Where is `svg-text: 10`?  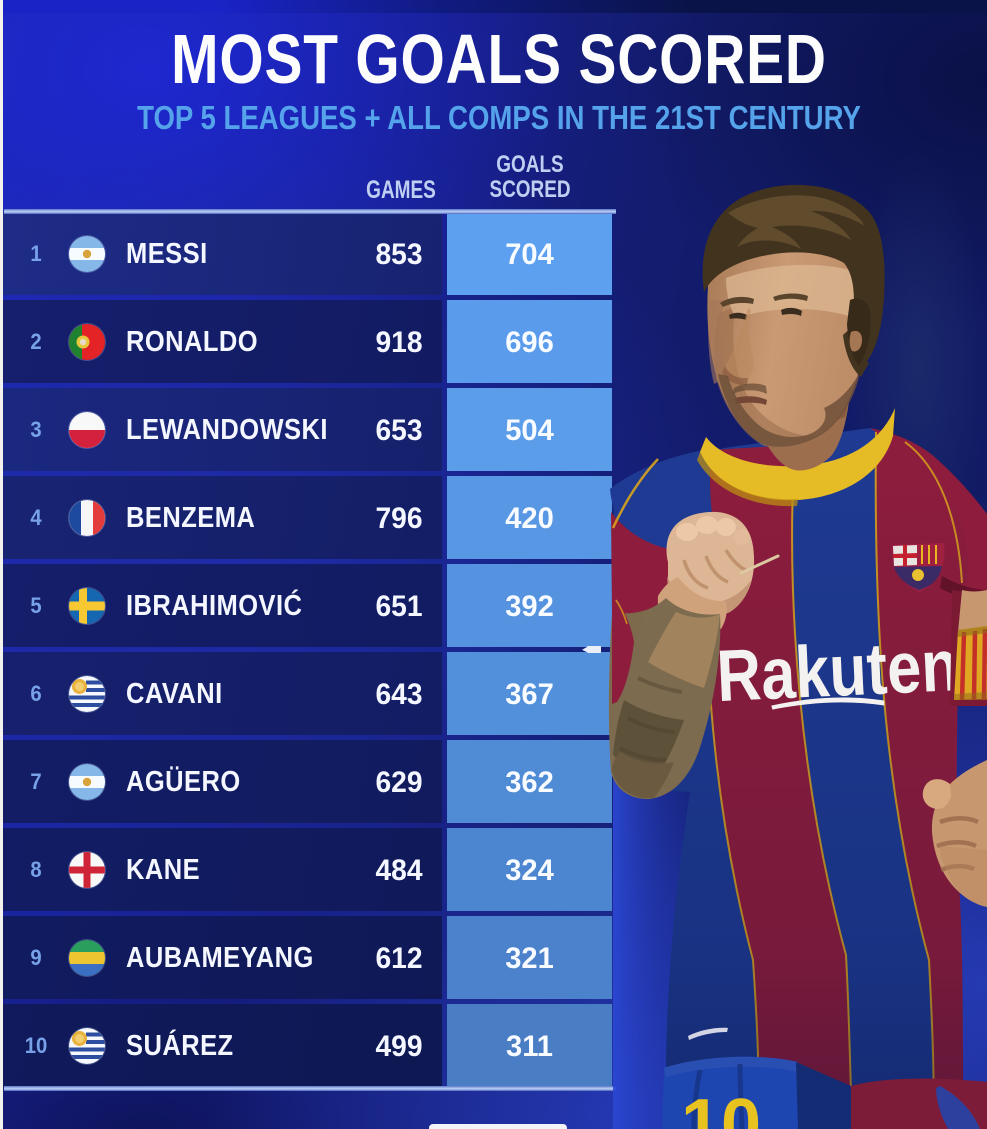 svg-text: 10 is located at coordinates (721, 1107).